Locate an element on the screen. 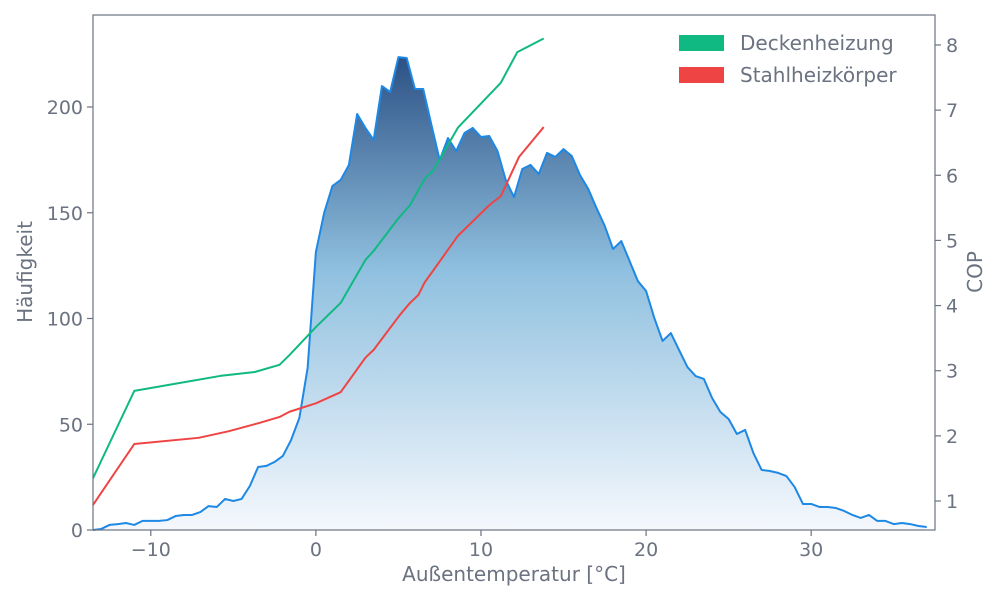 This screenshot has width=1000, height=604. y-left-tick-label: 0 is located at coordinates (77, 531).